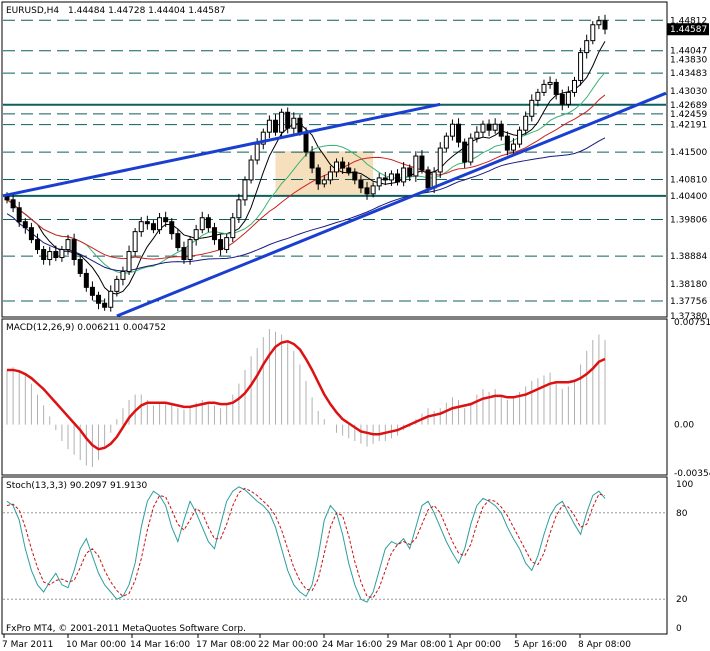 The width and height of the screenshot is (710, 651). I want to click on price-tick-label: 1.37380, so click(688, 317).